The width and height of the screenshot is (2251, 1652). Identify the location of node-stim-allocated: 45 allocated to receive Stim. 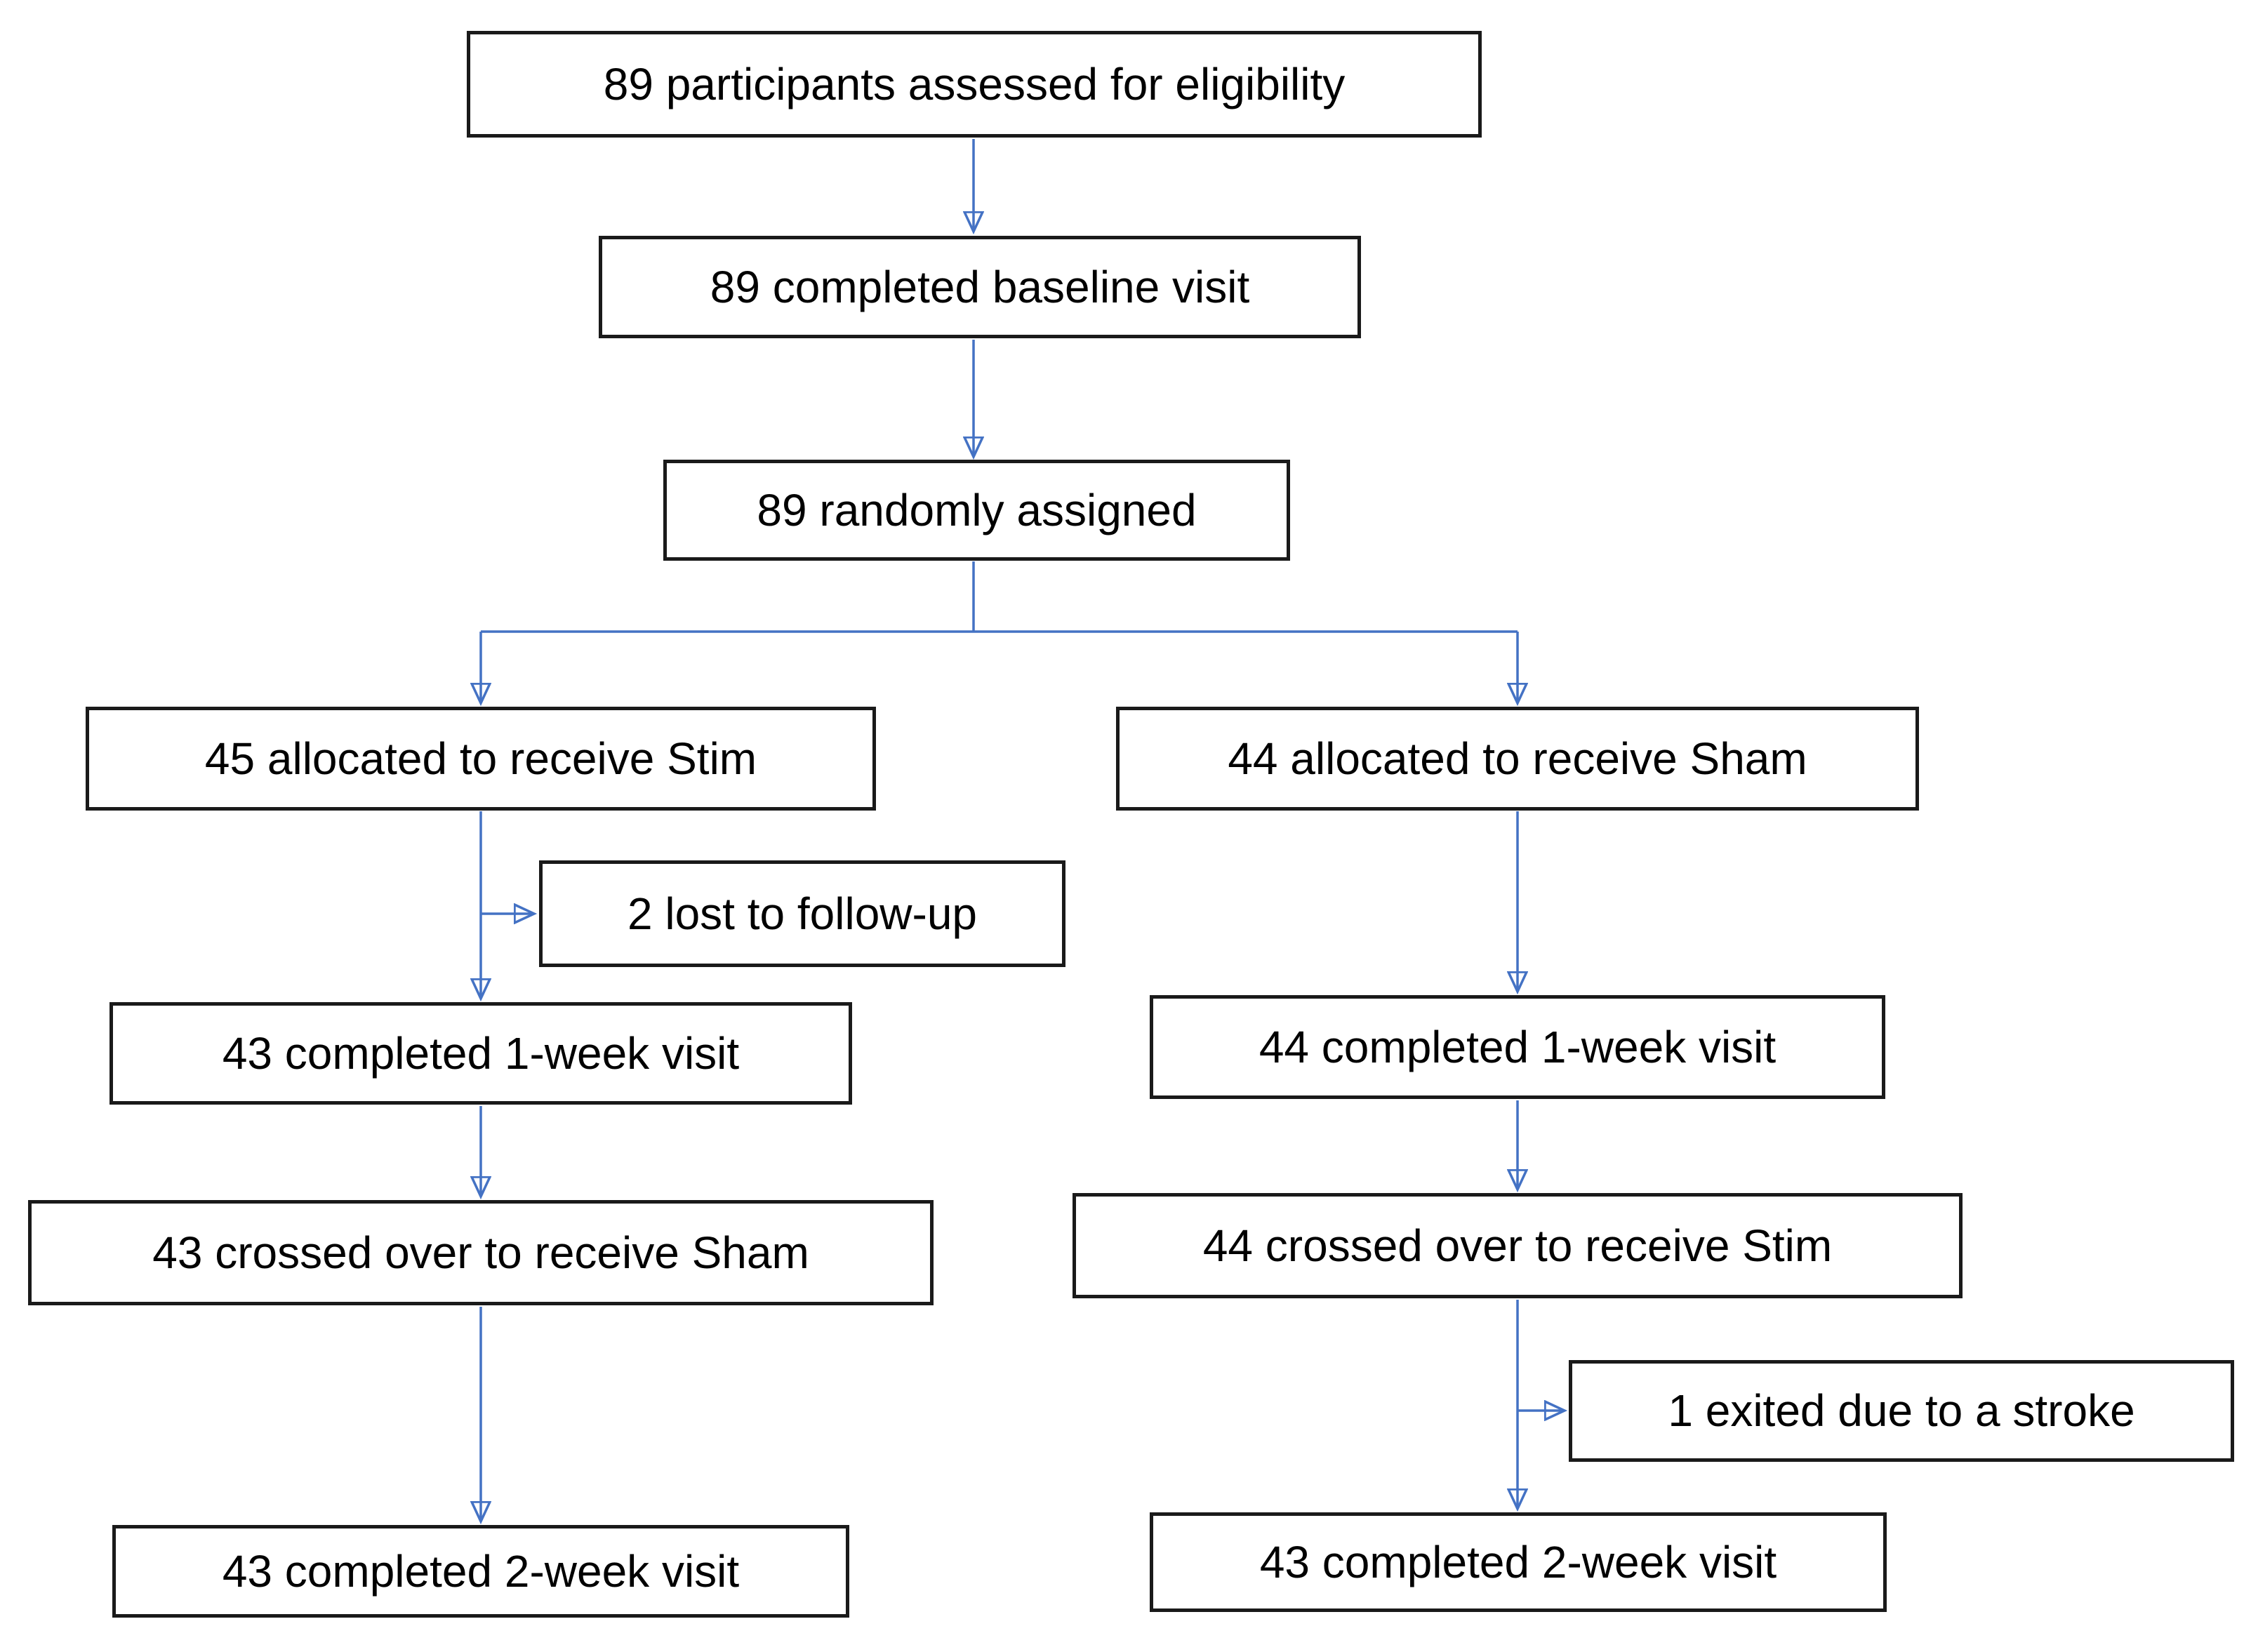
(481, 759).